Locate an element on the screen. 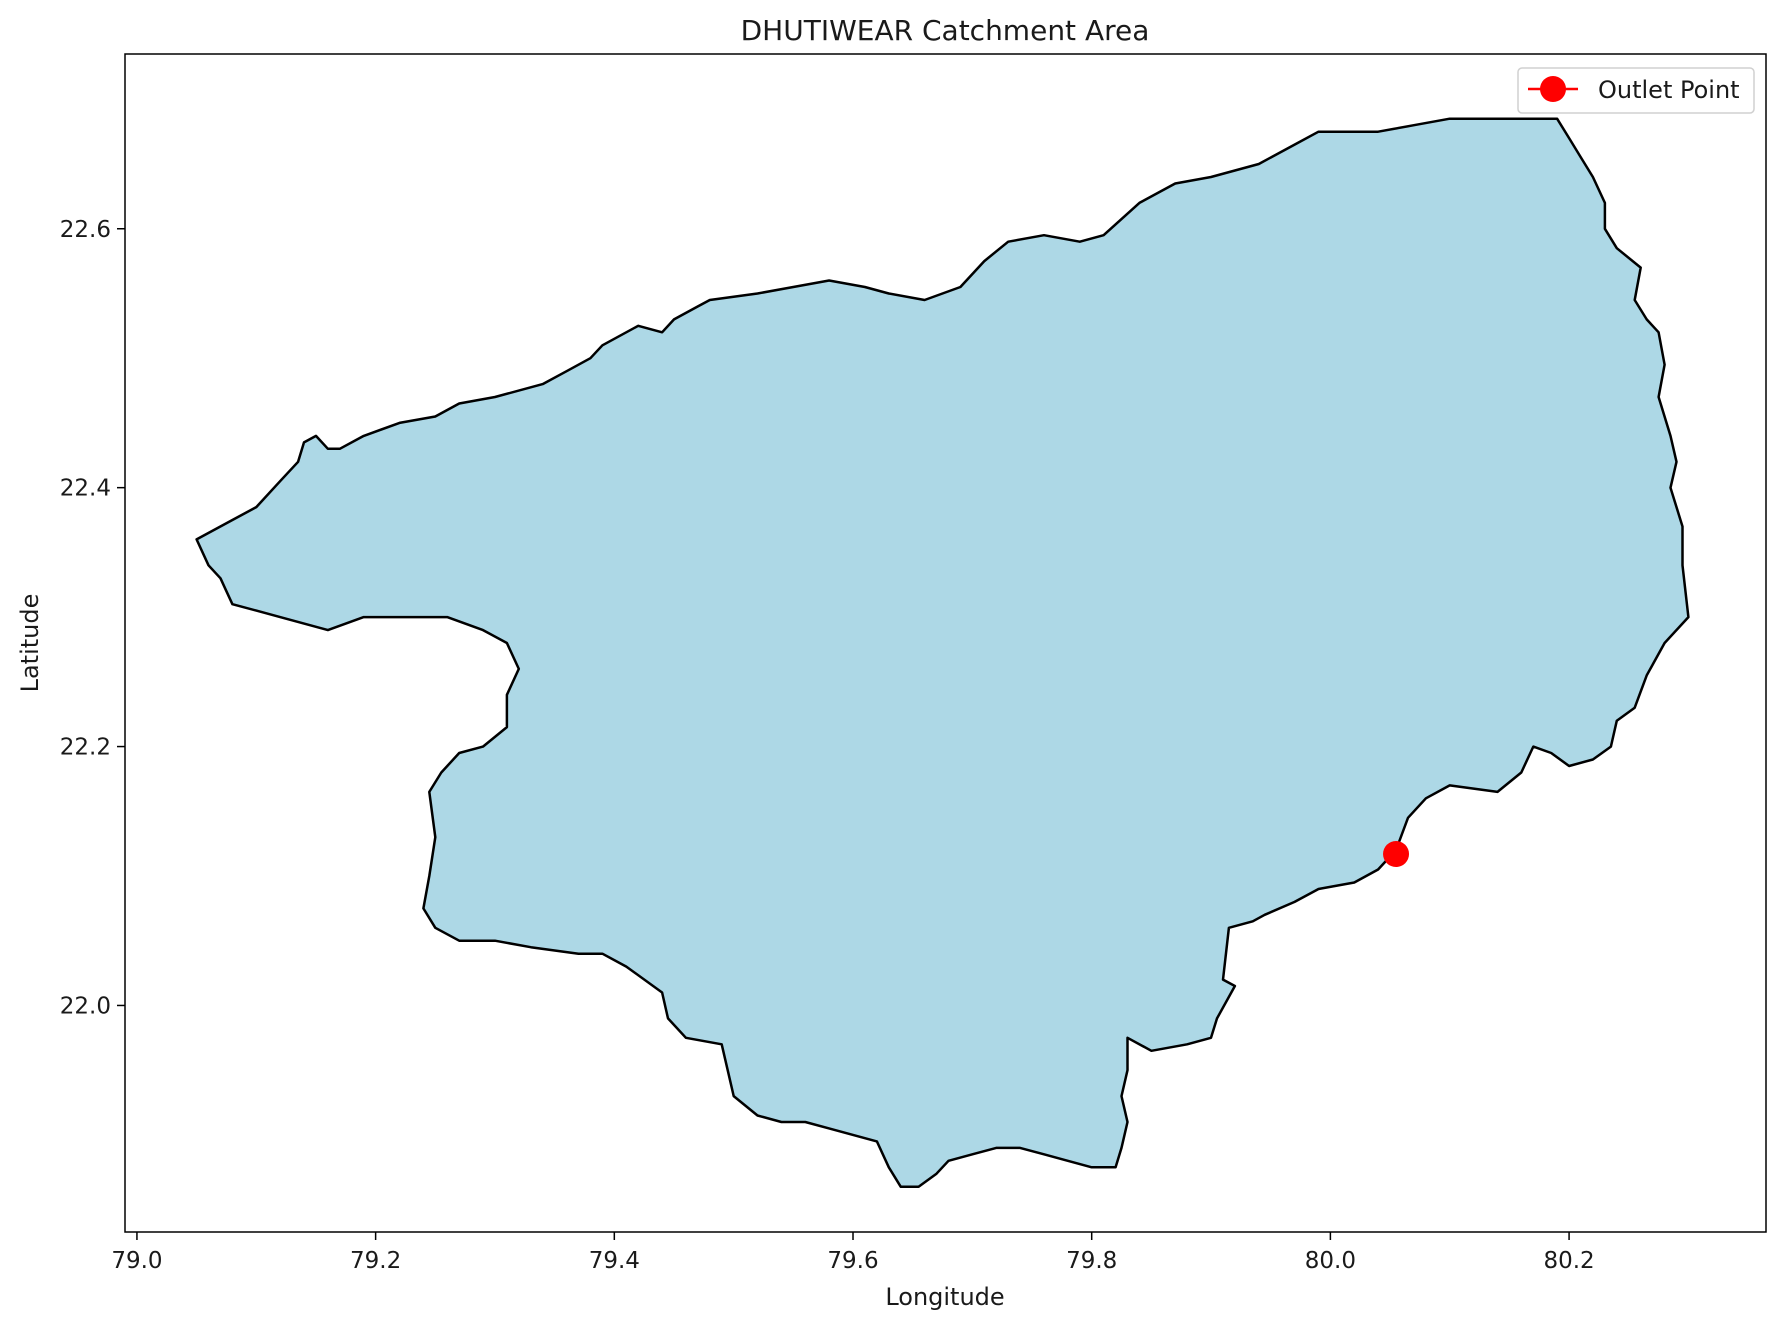  legend-box is located at coordinates (1636, 90).